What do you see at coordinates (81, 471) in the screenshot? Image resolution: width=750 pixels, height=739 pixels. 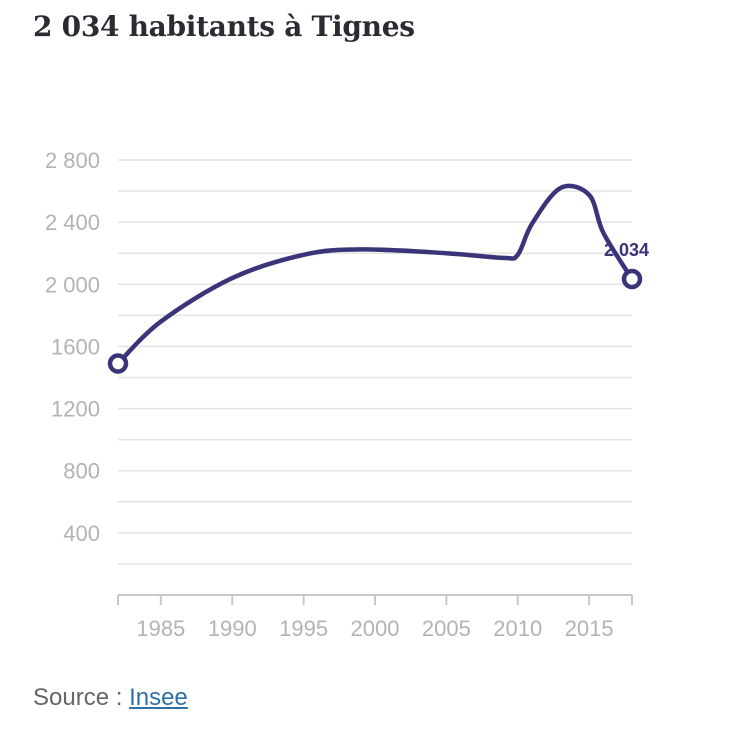 I see `y-tick-label: 800` at bounding box center [81, 471].